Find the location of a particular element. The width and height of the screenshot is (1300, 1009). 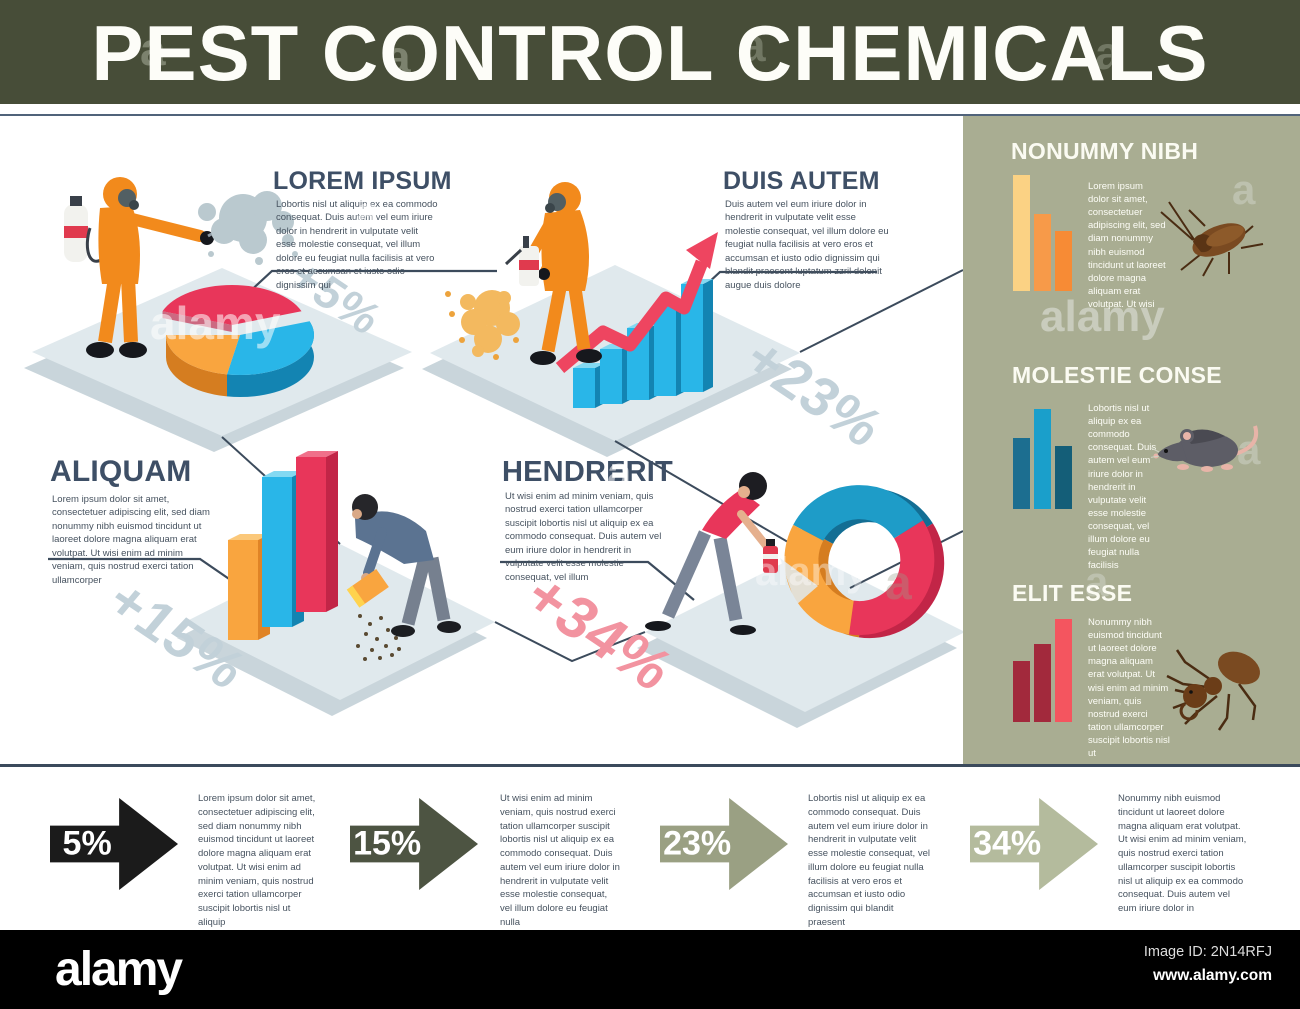

sidebar-bars-molestie is located at coordinates (1042, 458).